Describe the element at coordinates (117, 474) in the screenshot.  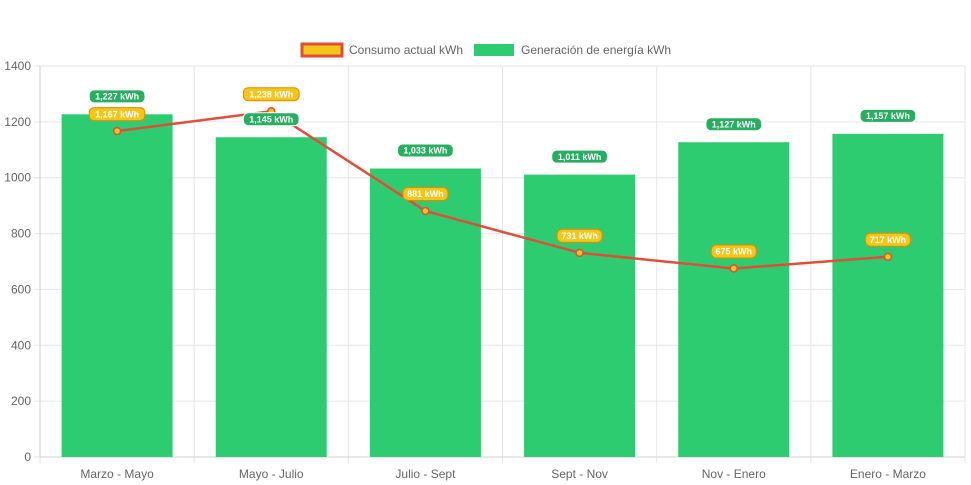
I see `x-tick-label: Marzo - Mayo` at that location.